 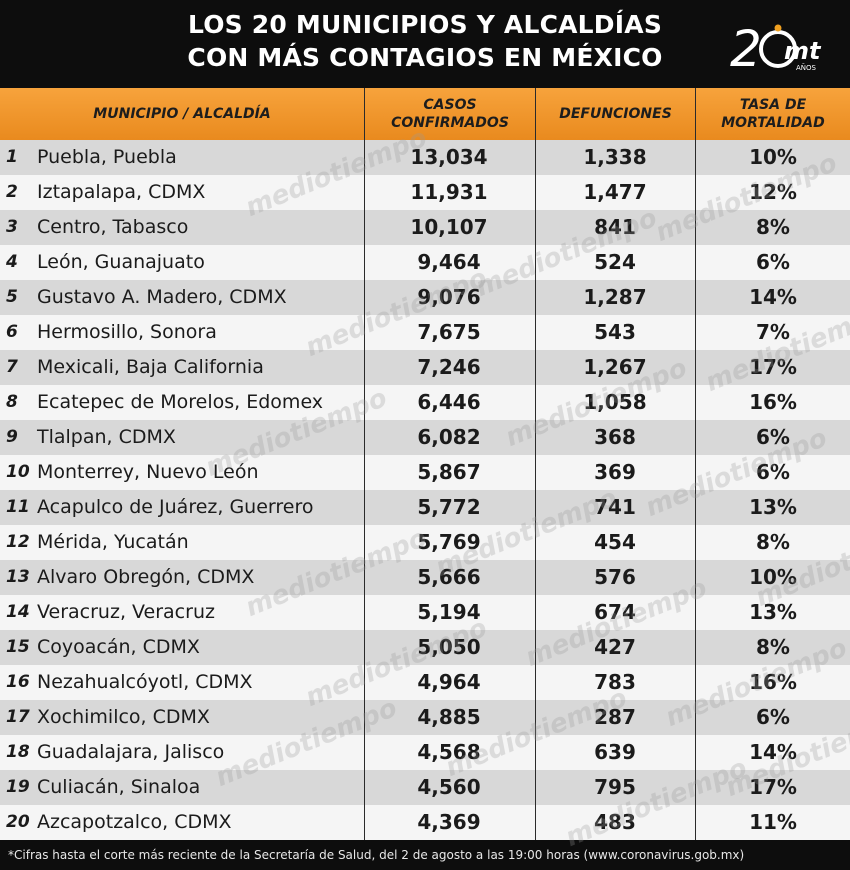 What do you see at coordinates (18, 647) in the screenshot?
I see `rank-cell: 15` at bounding box center [18, 647].